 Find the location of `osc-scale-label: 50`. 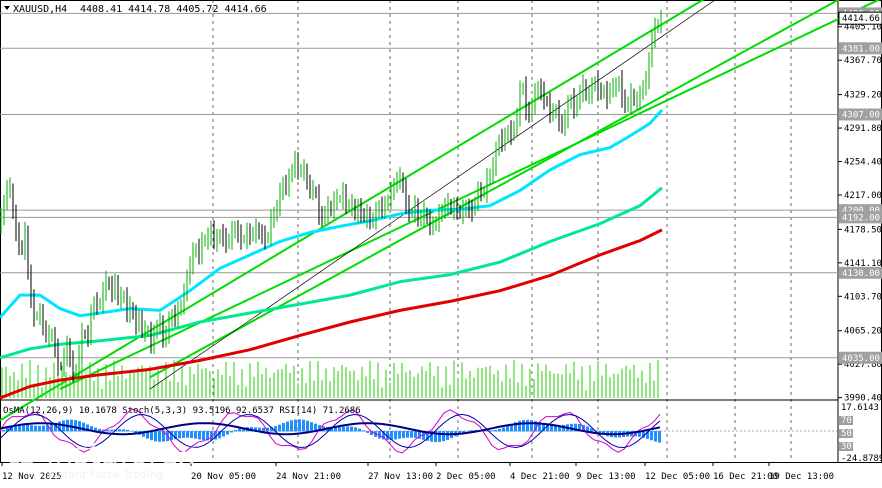

osc-scale-label: 50 is located at coordinates (846, 434).